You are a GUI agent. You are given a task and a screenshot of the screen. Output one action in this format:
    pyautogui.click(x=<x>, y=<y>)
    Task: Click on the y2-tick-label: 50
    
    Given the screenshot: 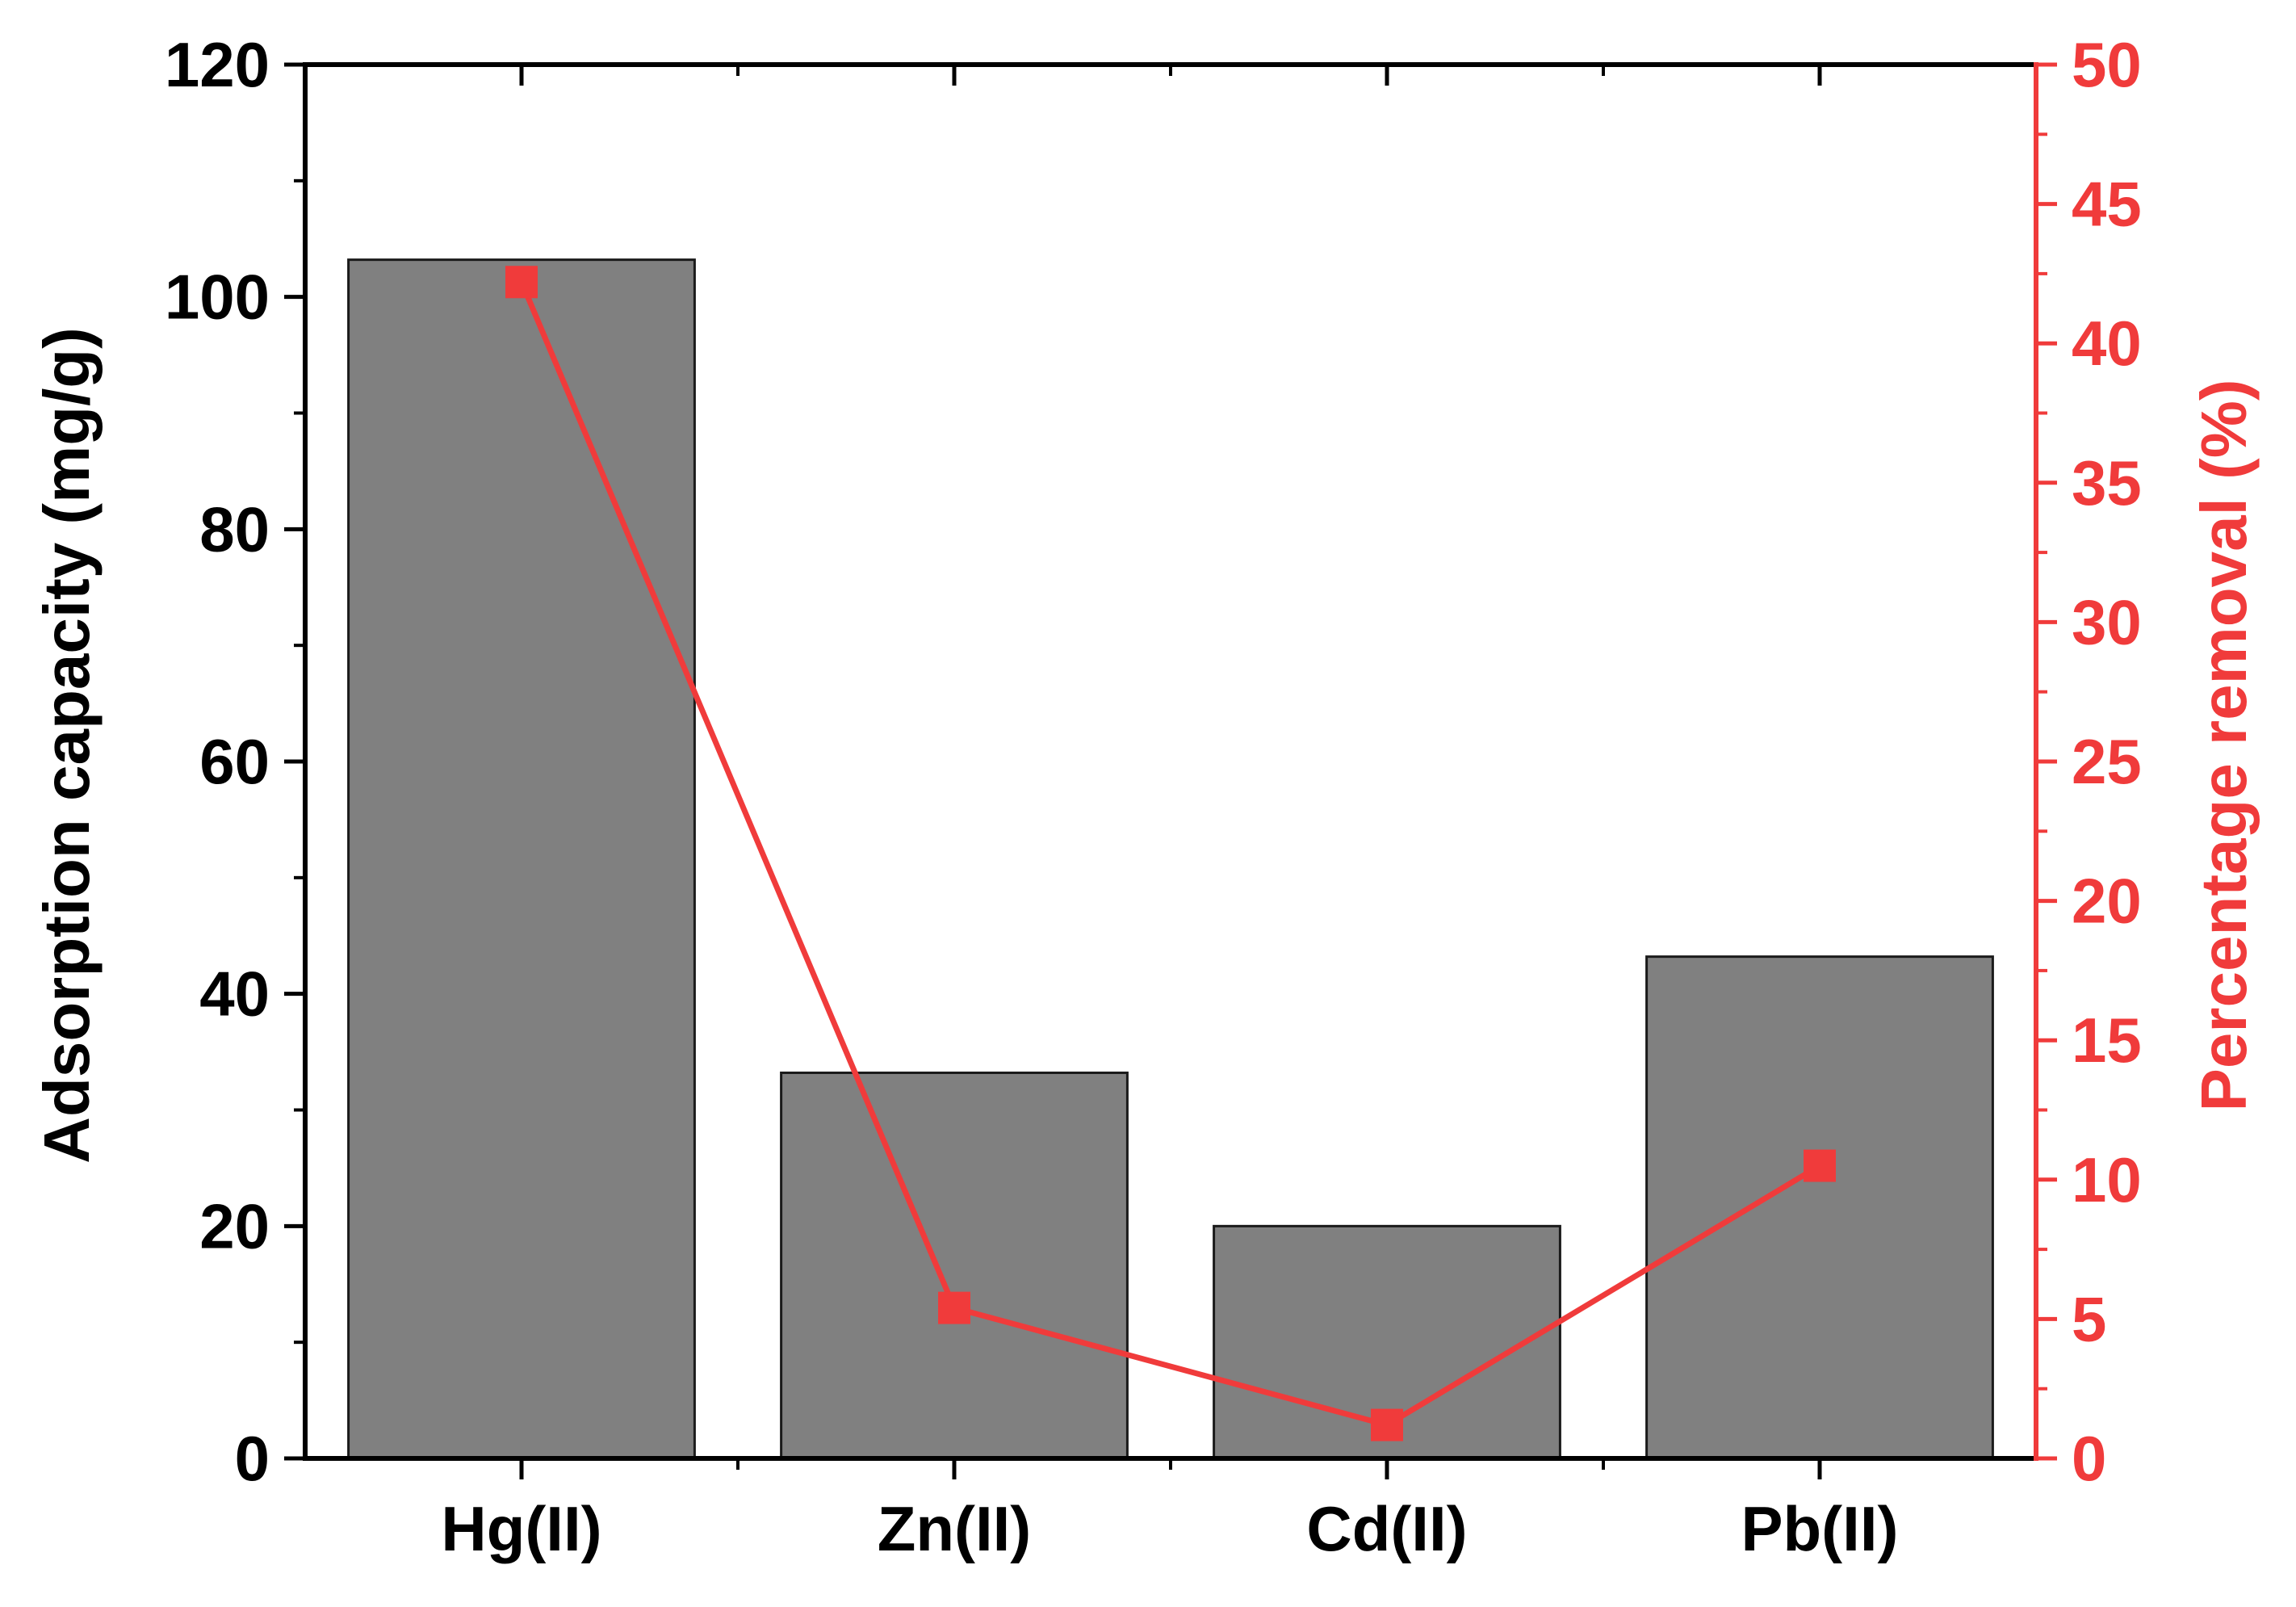 What is the action you would take?
    pyautogui.click(x=2107, y=64)
    